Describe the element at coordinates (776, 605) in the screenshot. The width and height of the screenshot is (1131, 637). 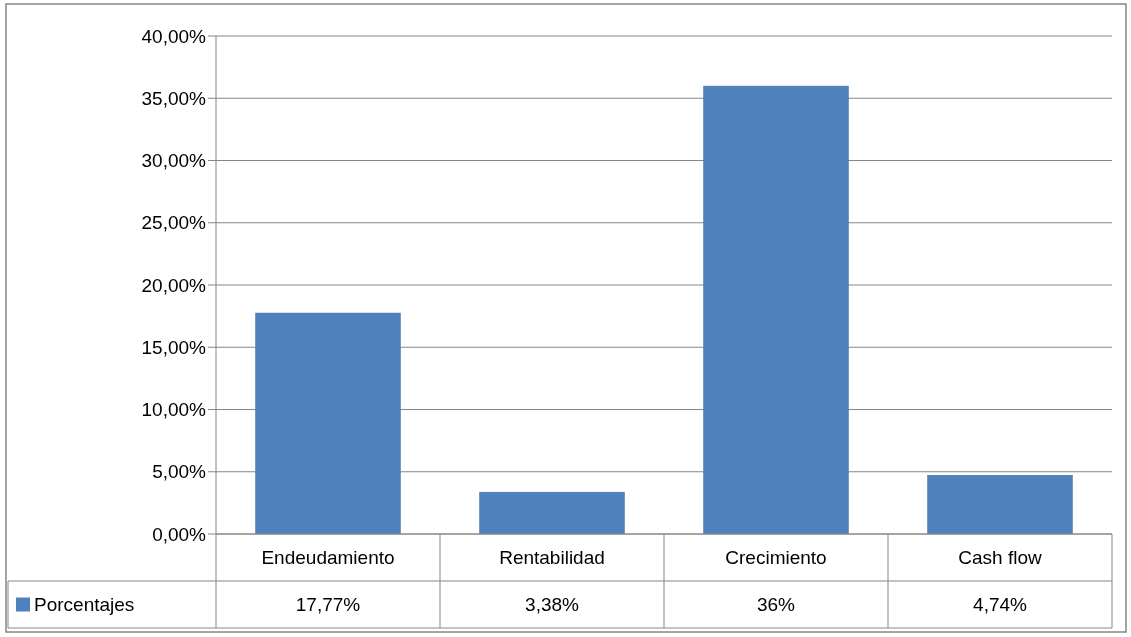
I see `data-label: 36%` at that location.